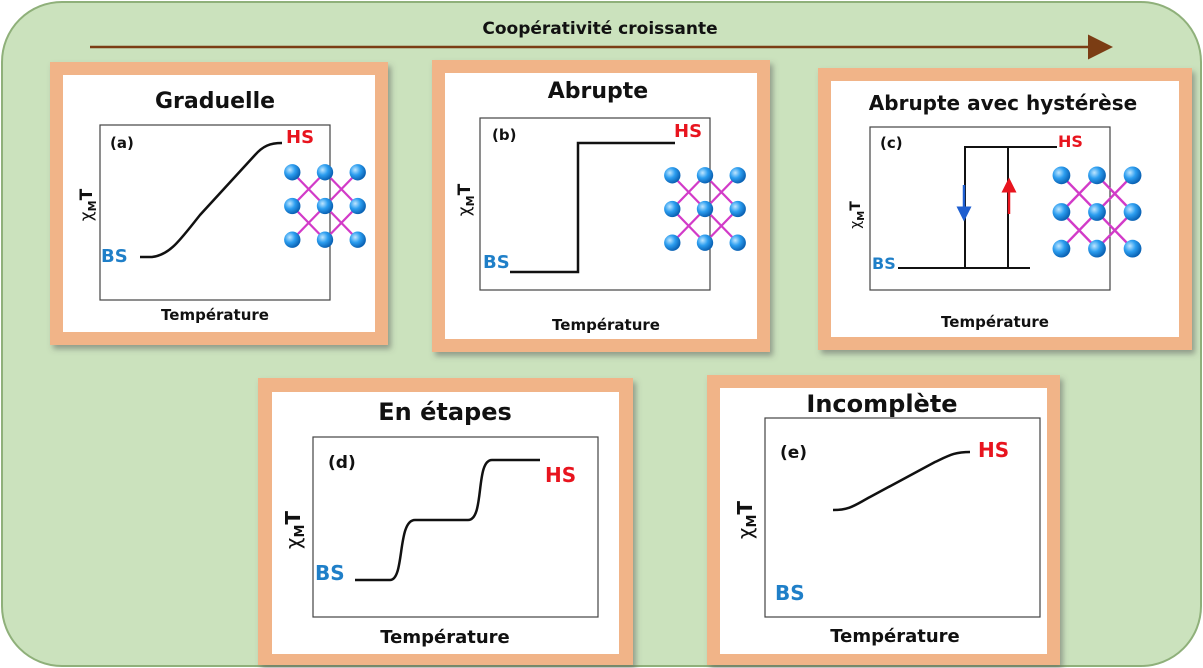  What do you see at coordinates (122, 143) in the screenshot?
I see `panel-tag: (a)` at bounding box center [122, 143].